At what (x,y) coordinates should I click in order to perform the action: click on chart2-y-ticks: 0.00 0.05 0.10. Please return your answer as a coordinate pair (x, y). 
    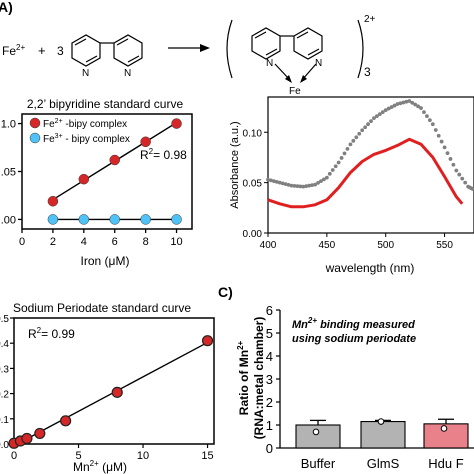
    Looking at the image, I should click on (255, 184).